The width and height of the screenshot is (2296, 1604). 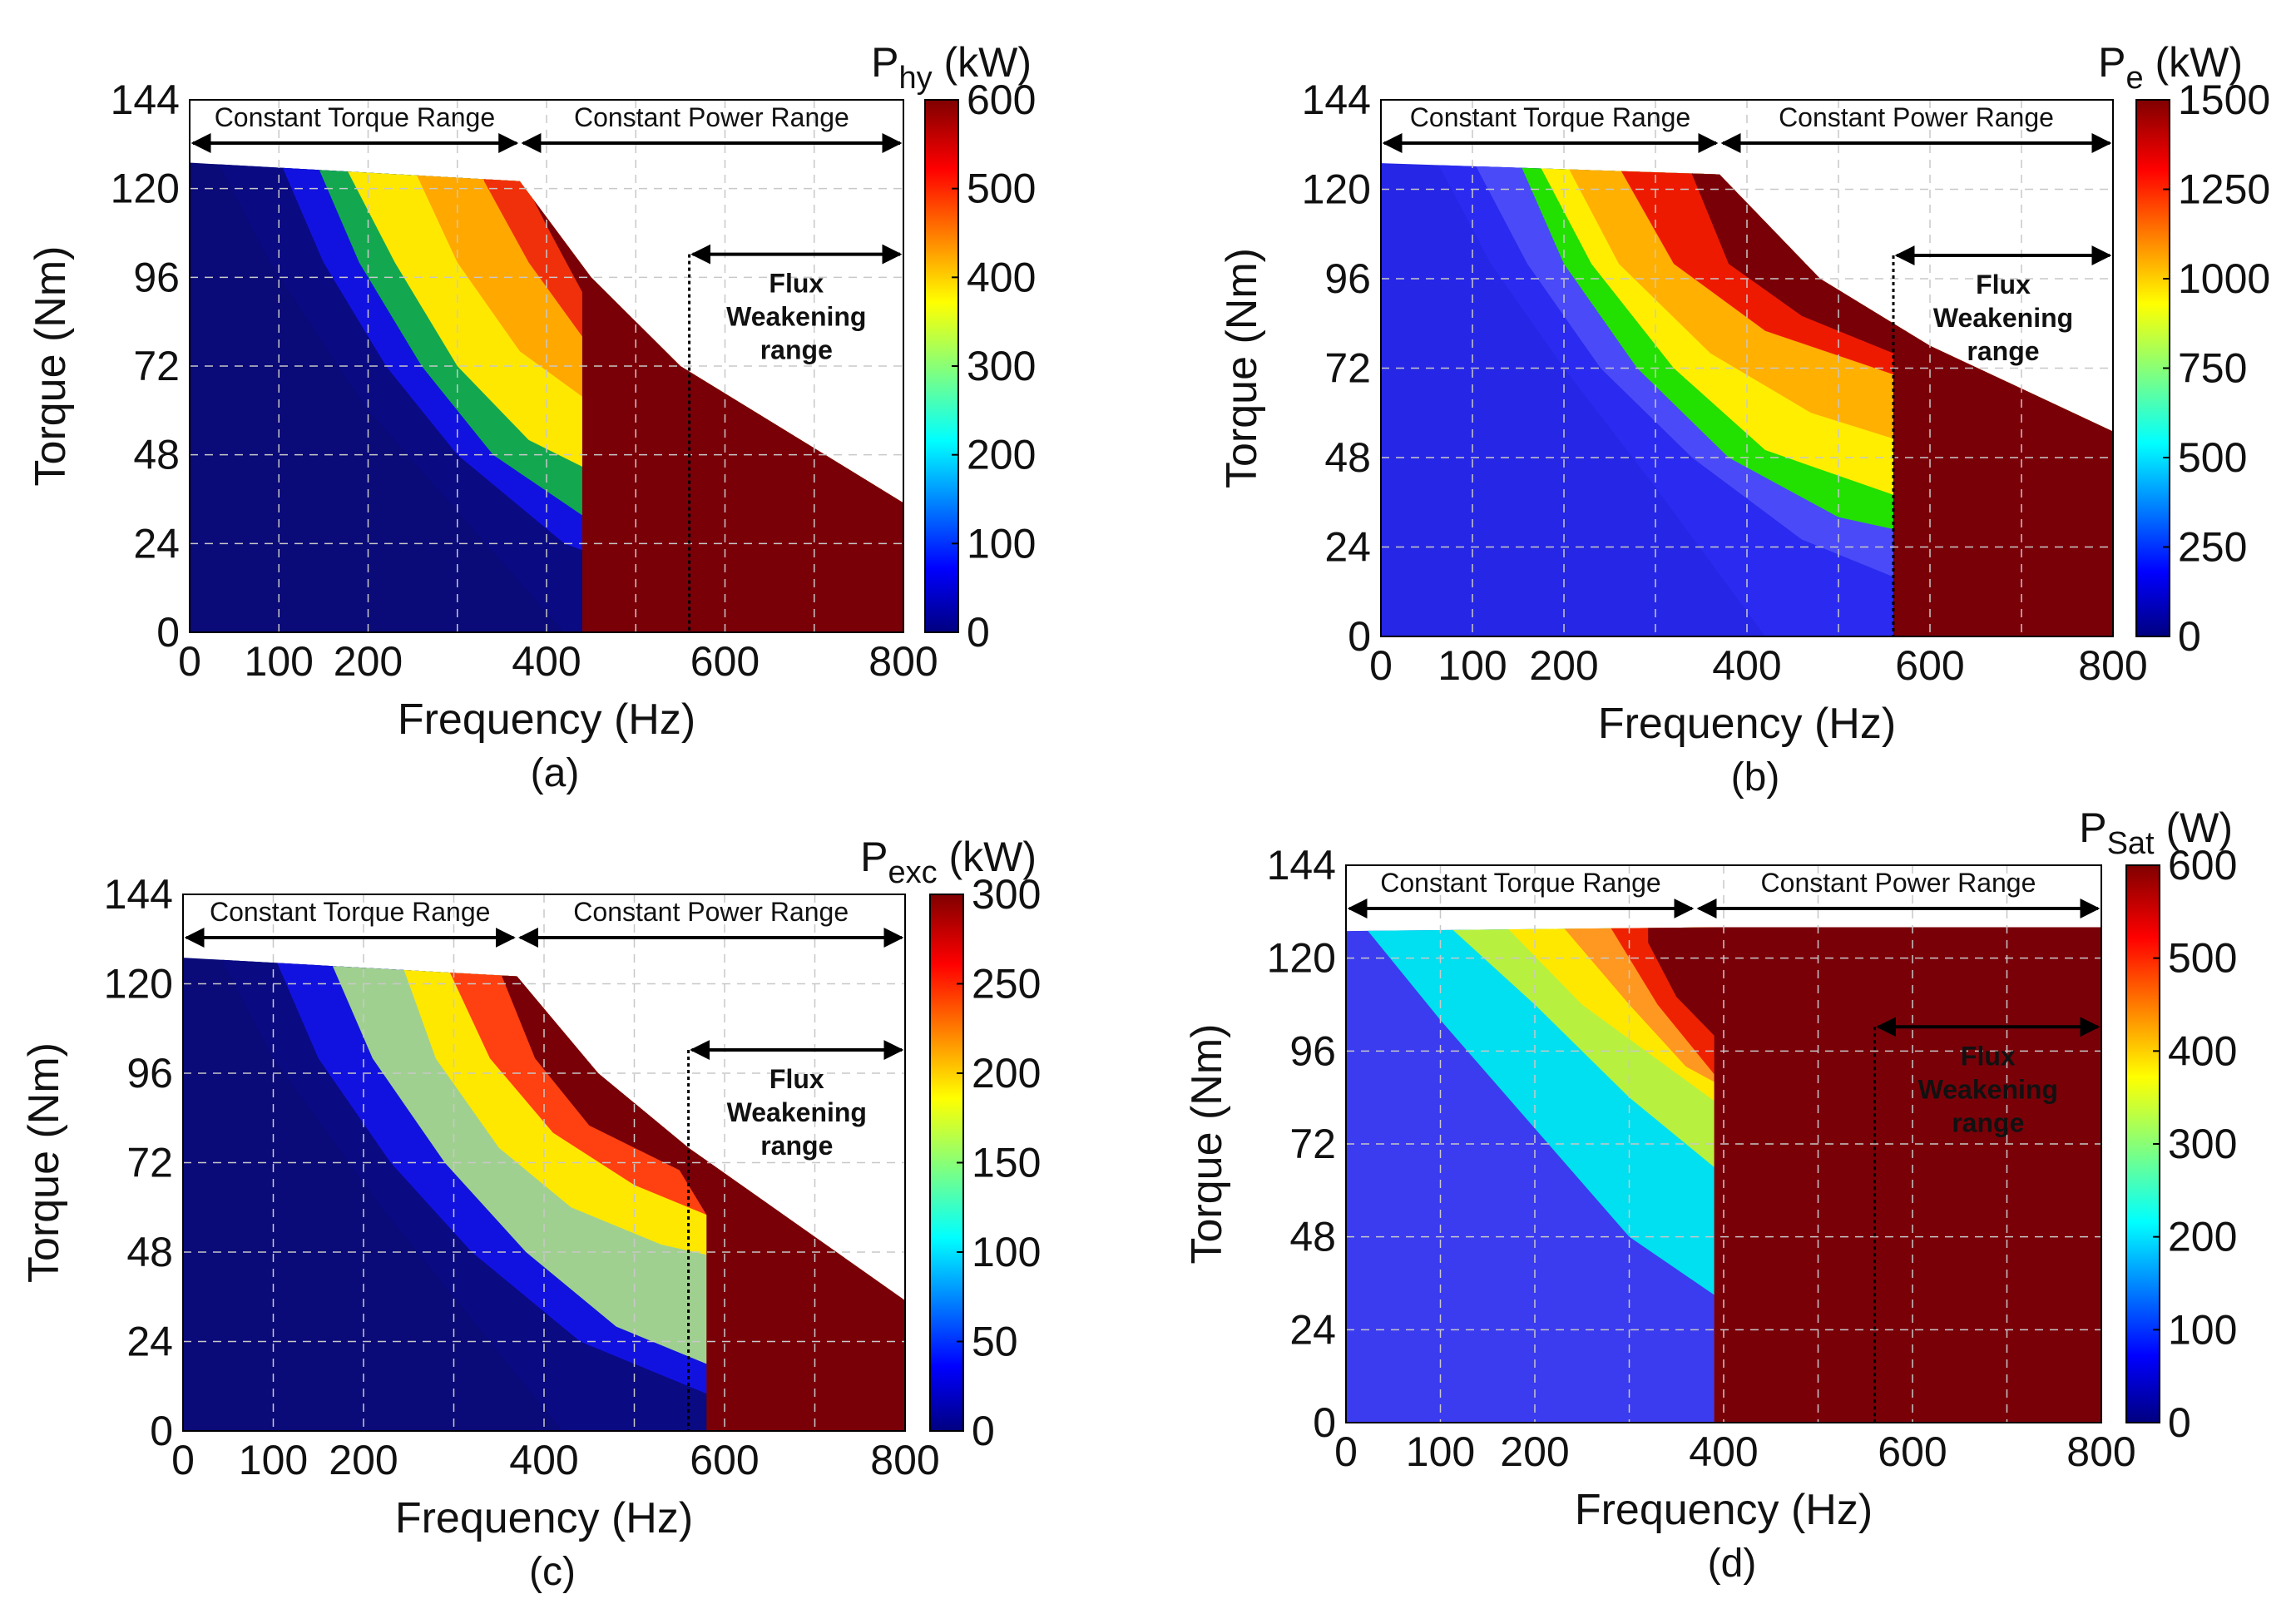 I want to click on colorbar-tick-label: 1500, so click(x=2224, y=100).